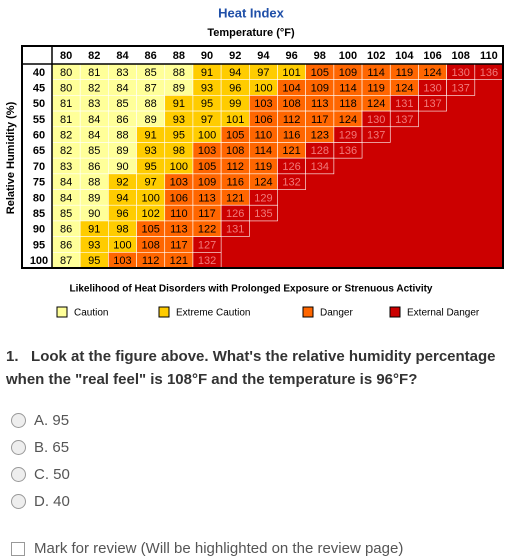  What do you see at coordinates (235, 198) in the screenshot?
I see `cell-value: 121` at bounding box center [235, 198].